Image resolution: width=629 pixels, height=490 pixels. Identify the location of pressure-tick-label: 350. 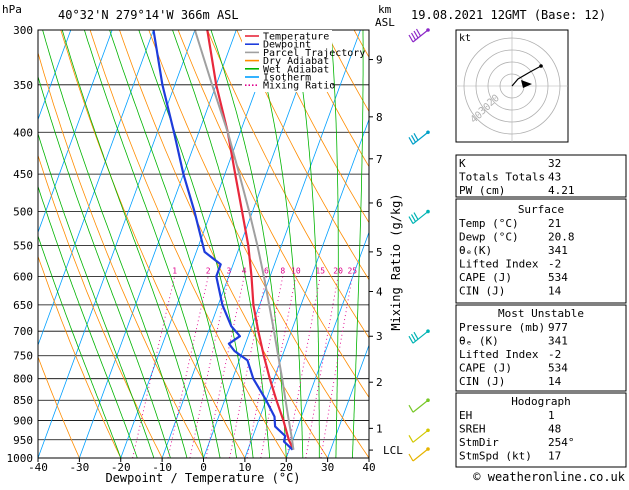
(23, 85).